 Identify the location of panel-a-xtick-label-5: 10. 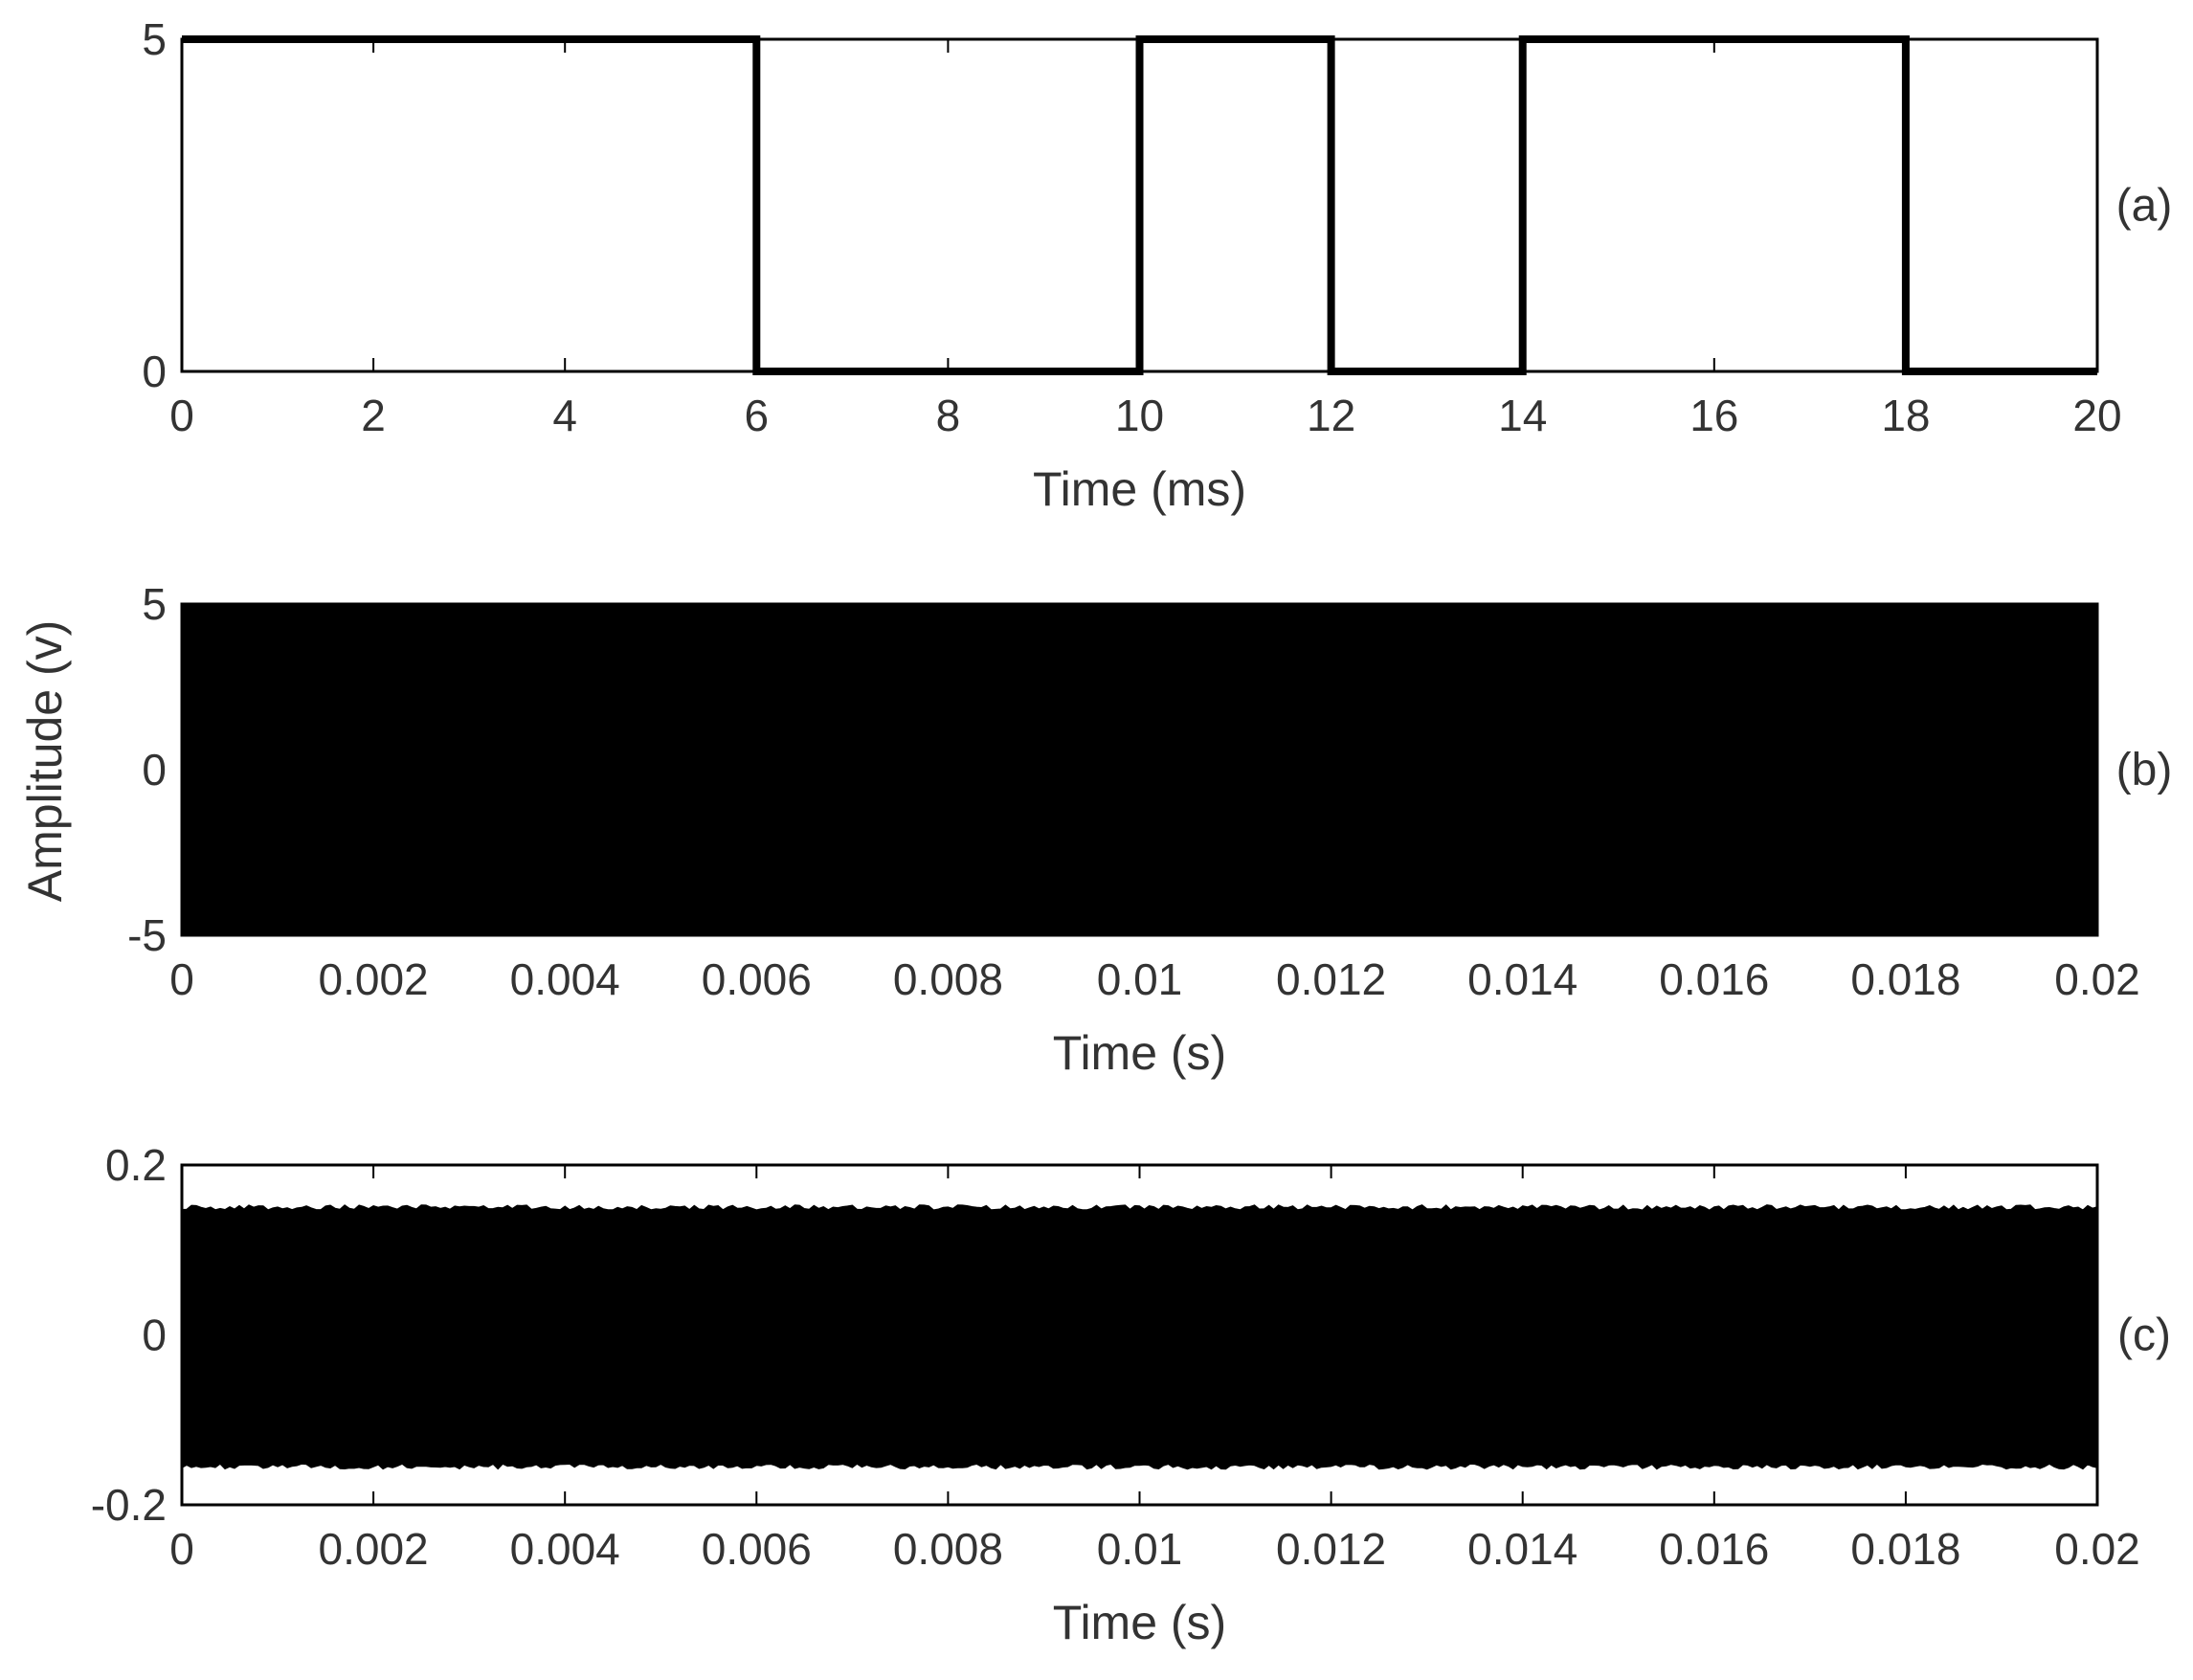
(1139, 416).